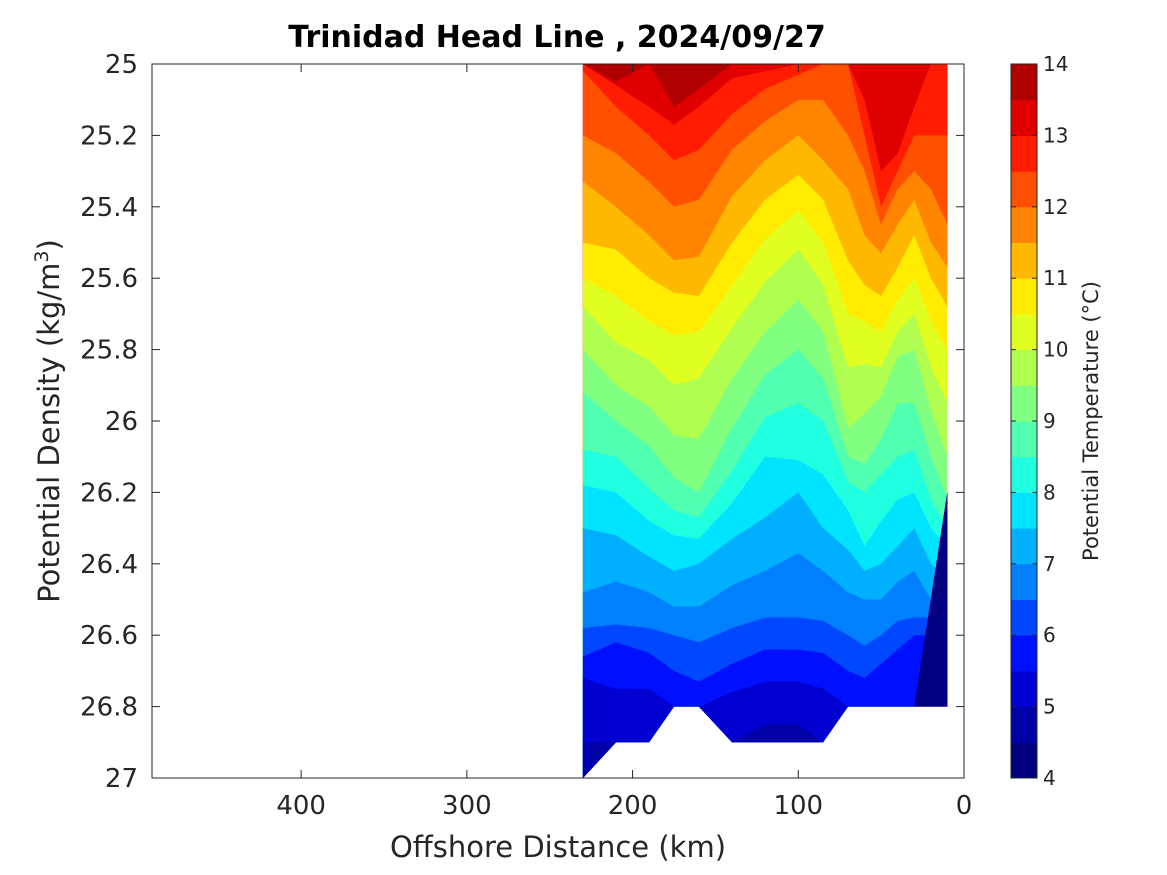 Image resolution: width=1167 pixels, height=875 pixels. Describe the element at coordinates (633, 806) in the screenshot. I see `x-tick-label: 200` at that location.